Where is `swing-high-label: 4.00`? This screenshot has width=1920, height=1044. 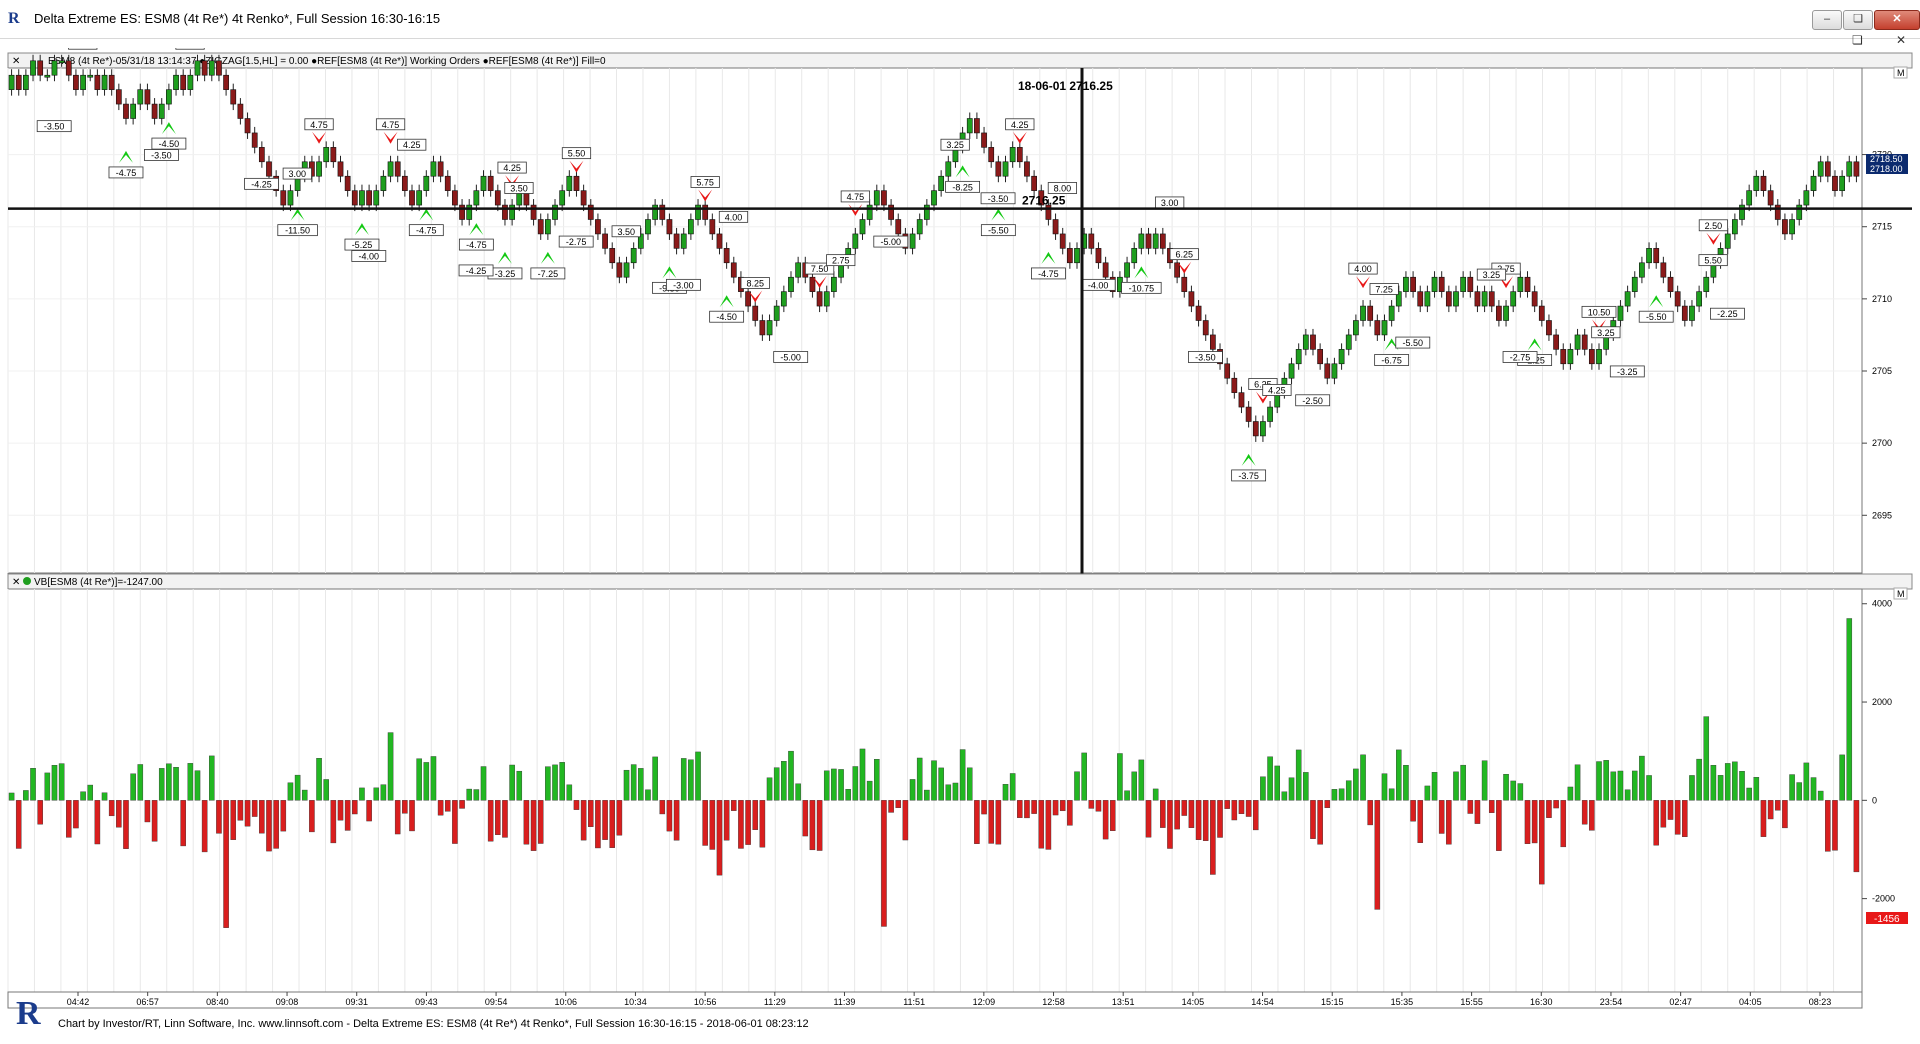
swing-high-label: 4.00 is located at coordinates (1363, 269).